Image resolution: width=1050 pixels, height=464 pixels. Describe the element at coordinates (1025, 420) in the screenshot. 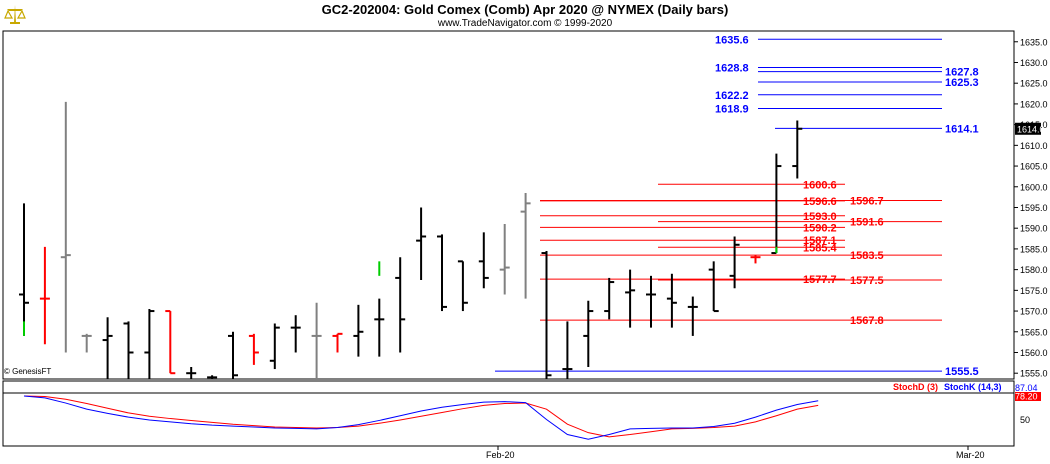

I see `stochastic-axis-label: 50` at that location.